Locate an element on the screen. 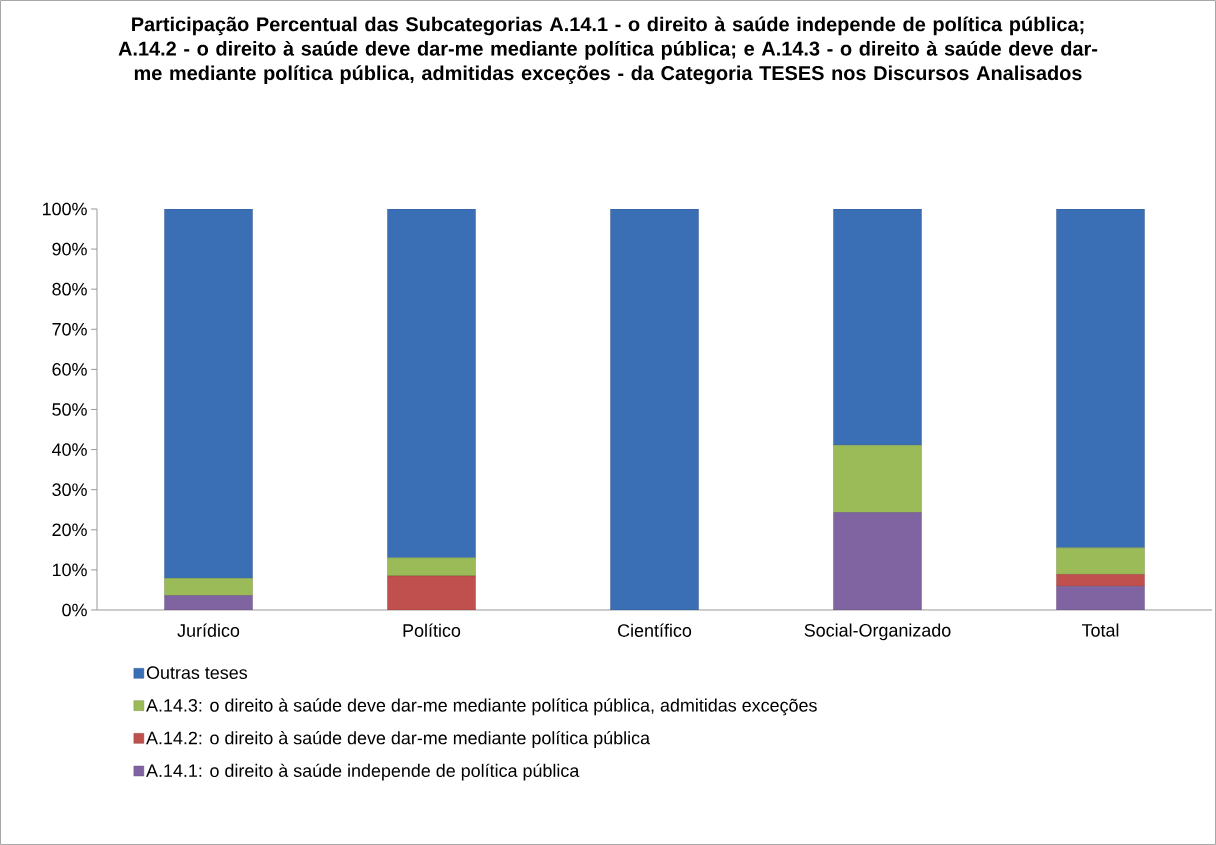 This screenshot has height=845, width=1216. x-tick-label: Social-Organizado is located at coordinates (877, 632).